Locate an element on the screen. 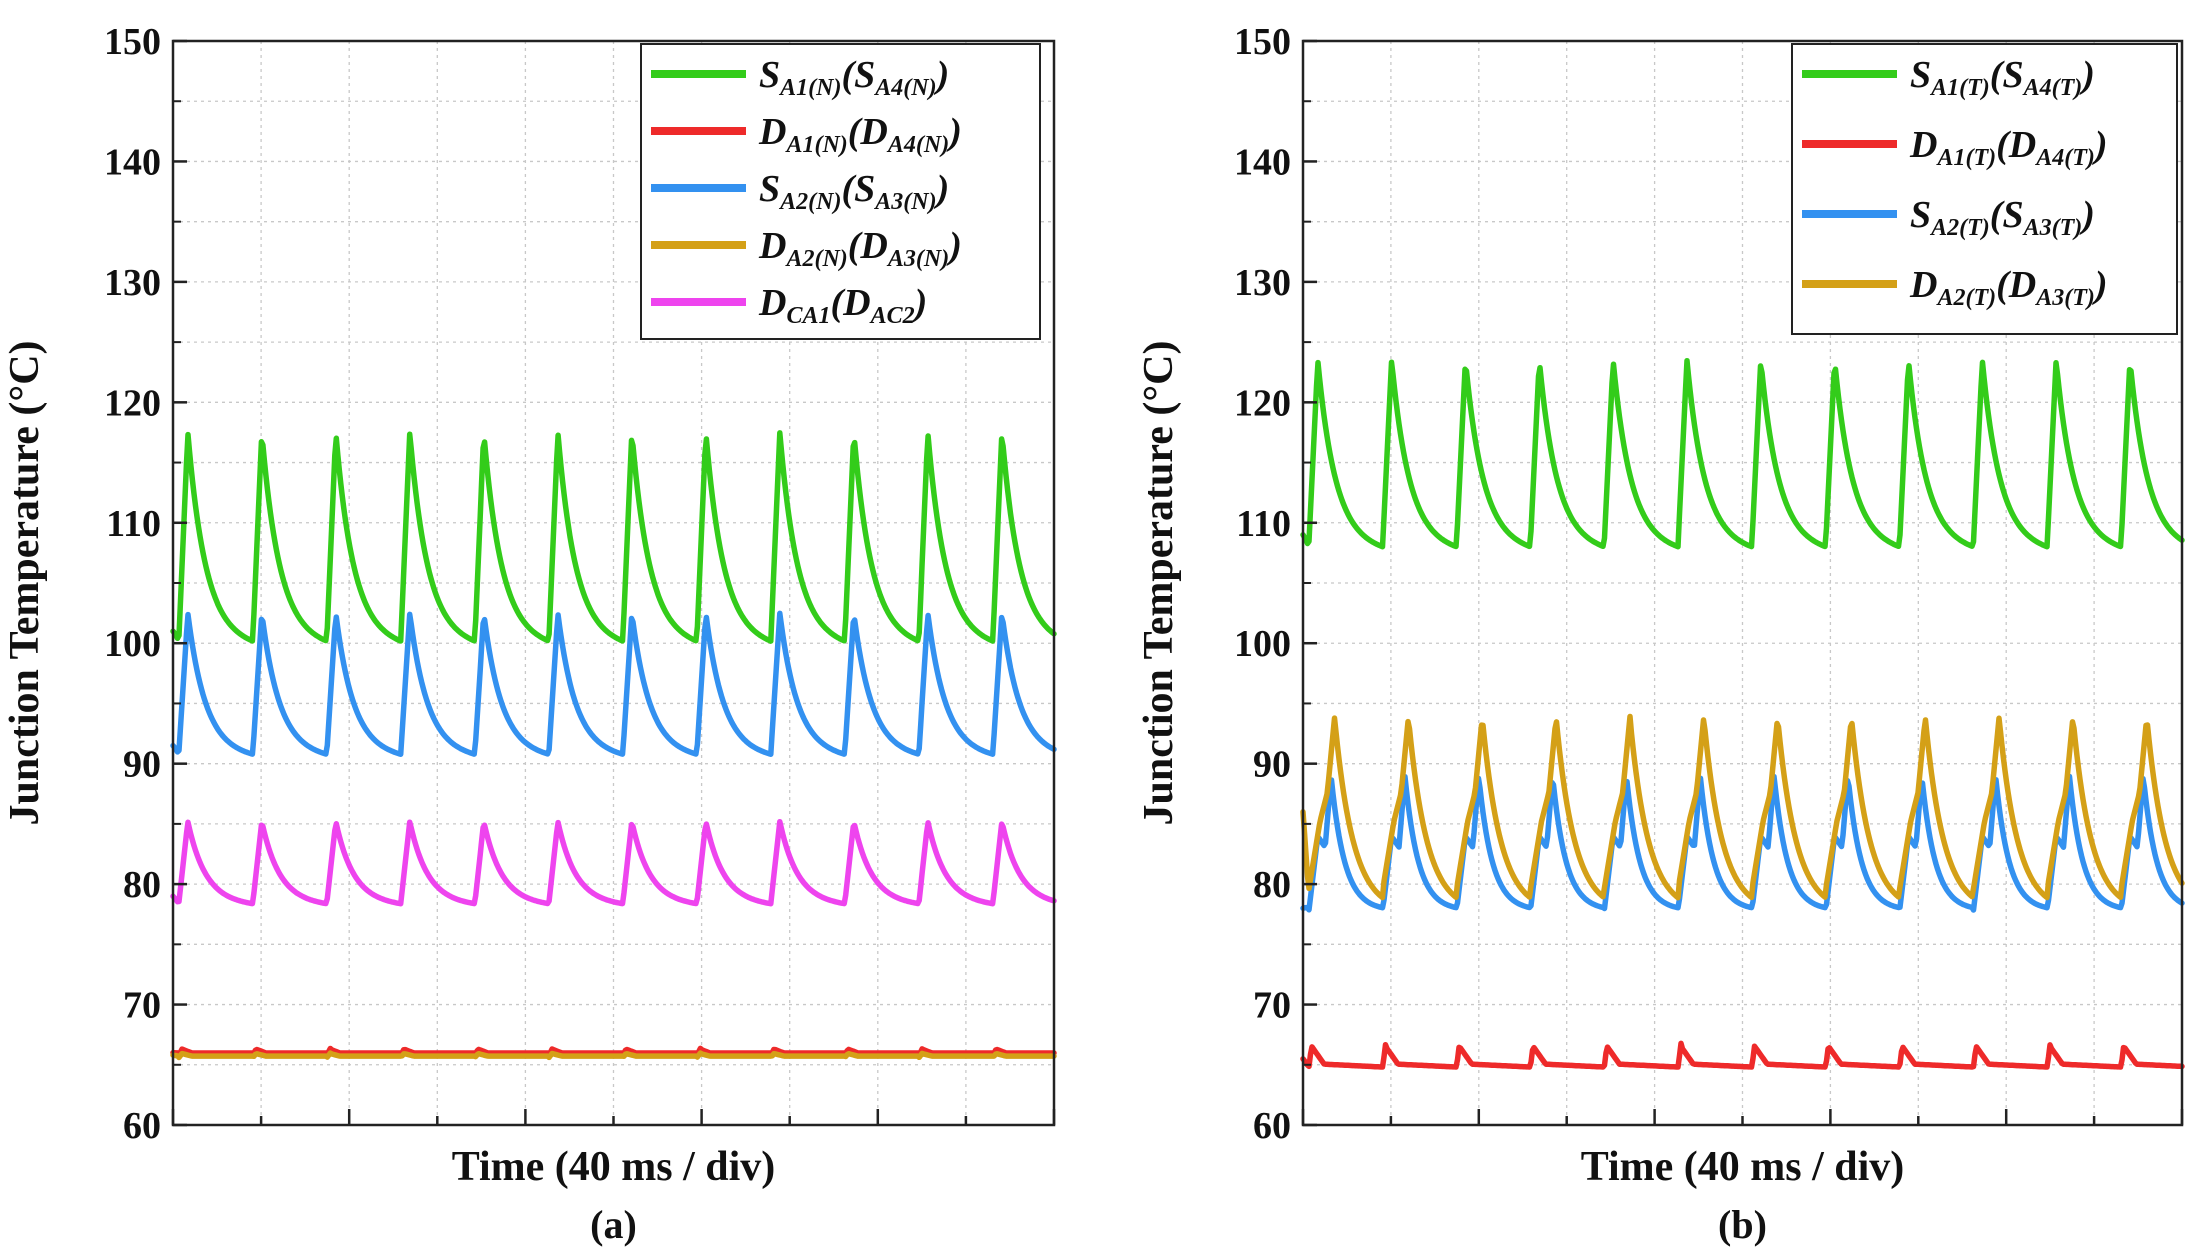 The width and height of the screenshot is (2189, 1260). legend-entry: DA1(T)(DA4(T)) is located at coordinates (2008, 147).